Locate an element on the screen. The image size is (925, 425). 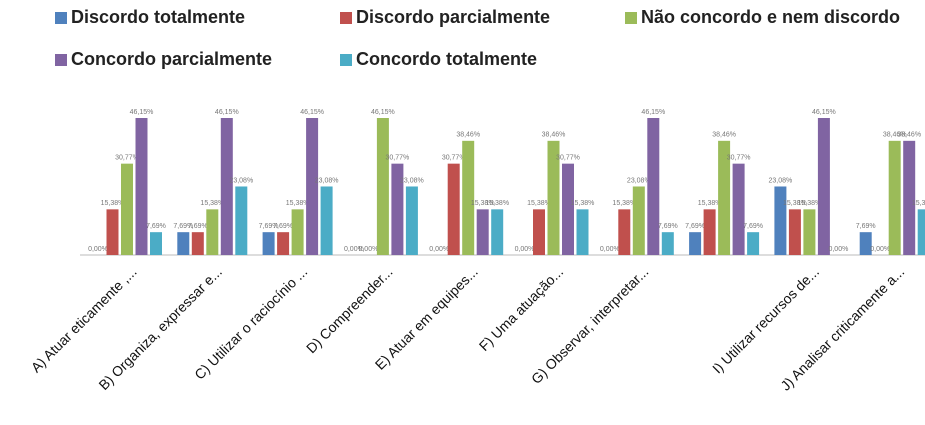
legend-label: Concordo totalmente is located at coordinates (446, 59).